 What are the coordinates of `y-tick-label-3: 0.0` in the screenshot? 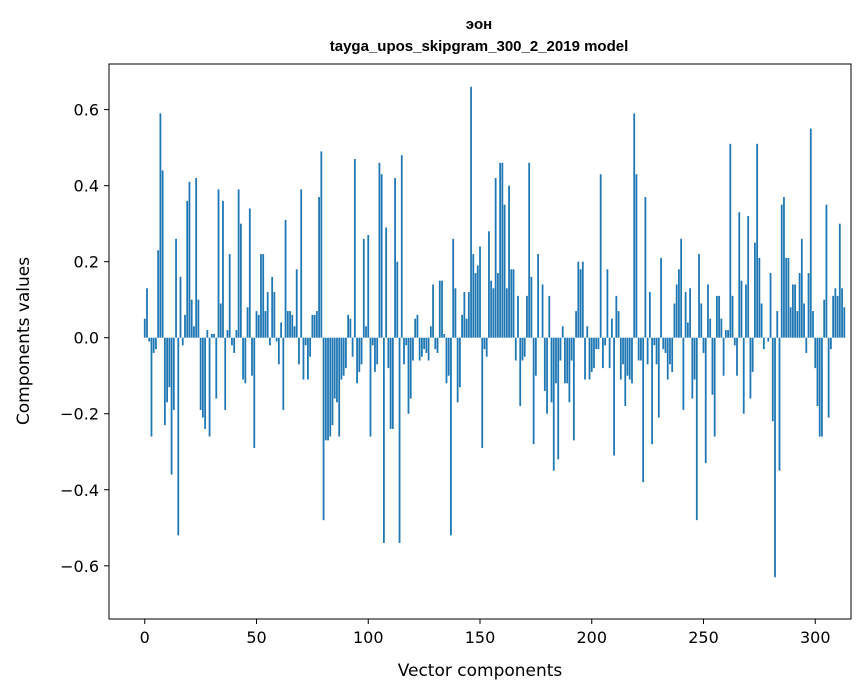 It's located at (86, 338).